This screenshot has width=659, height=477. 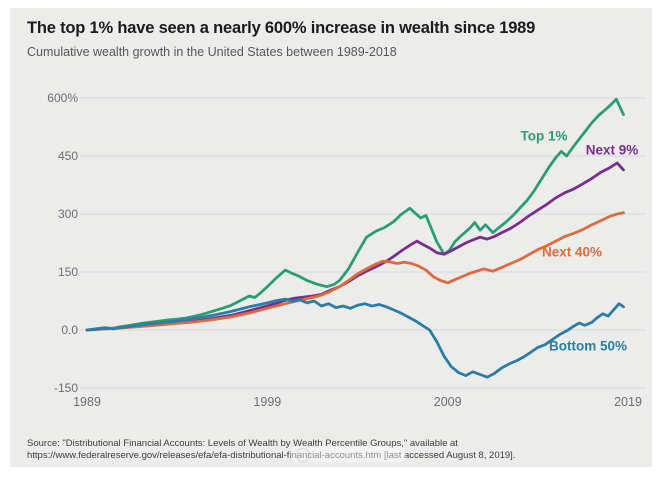 What do you see at coordinates (267, 402) in the screenshot?
I see `x-axis-tick-label: 1999` at bounding box center [267, 402].